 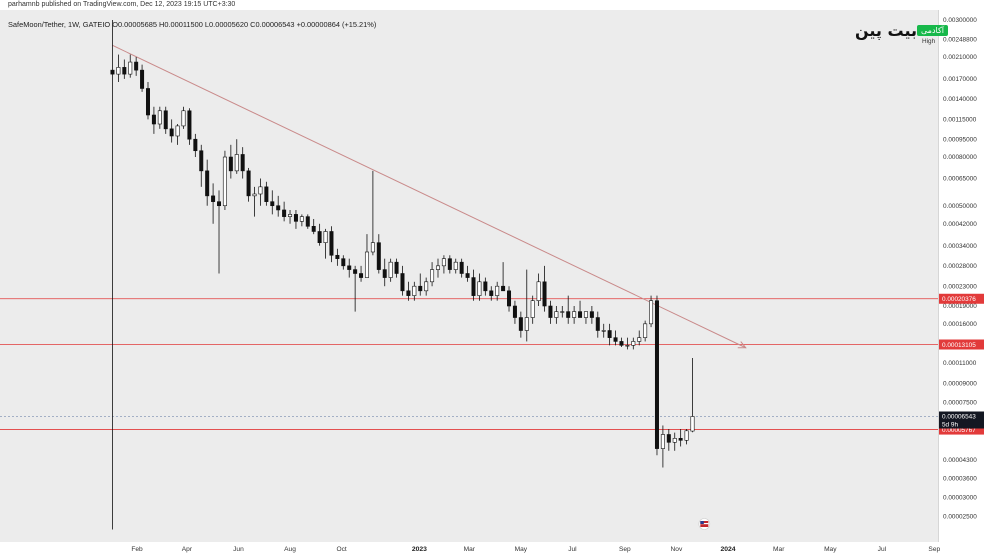 What do you see at coordinates (960, 479) in the screenshot?
I see `price-tick-label: 0.00003600` at bounding box center [960, 479].